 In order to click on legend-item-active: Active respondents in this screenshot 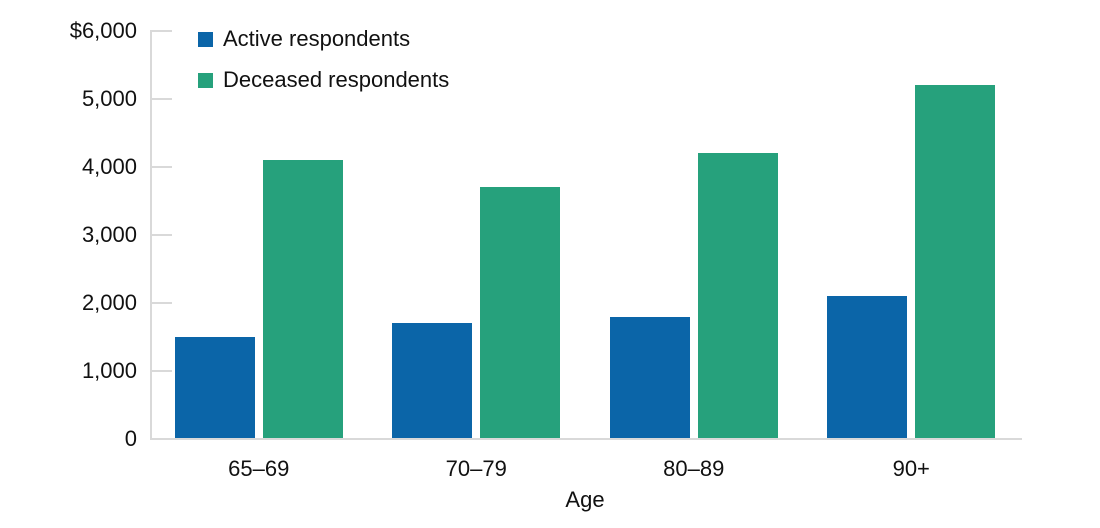, I will do `click(323, 39)`.